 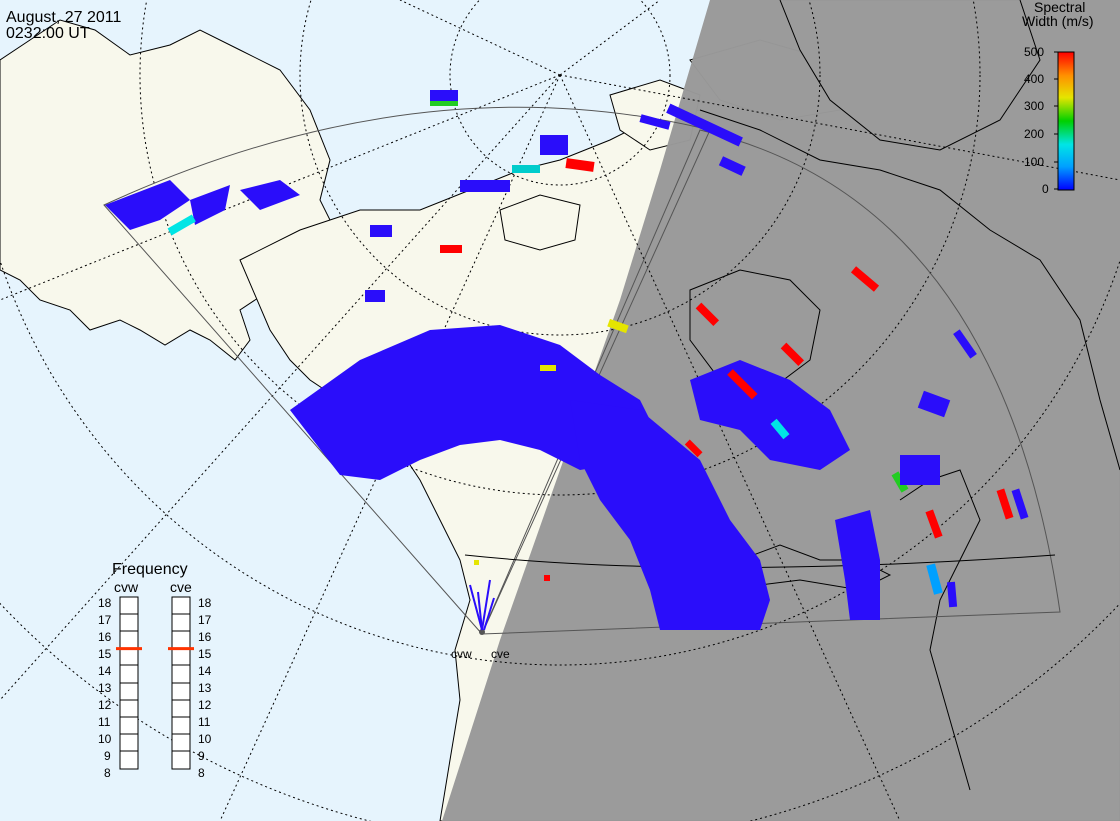 What do you see at coordinates (205, 705) in the screenshot?
I see `freq-tick-right-12: 12` at bounding box center [205, 705].